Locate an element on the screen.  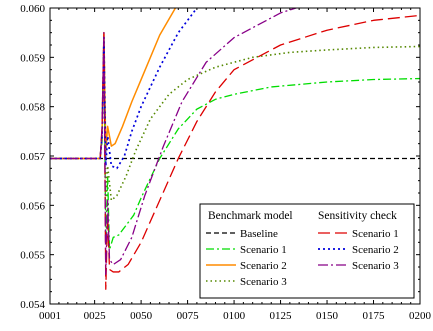
x-tick-label: 0125 is located at coordinates (281, 316).